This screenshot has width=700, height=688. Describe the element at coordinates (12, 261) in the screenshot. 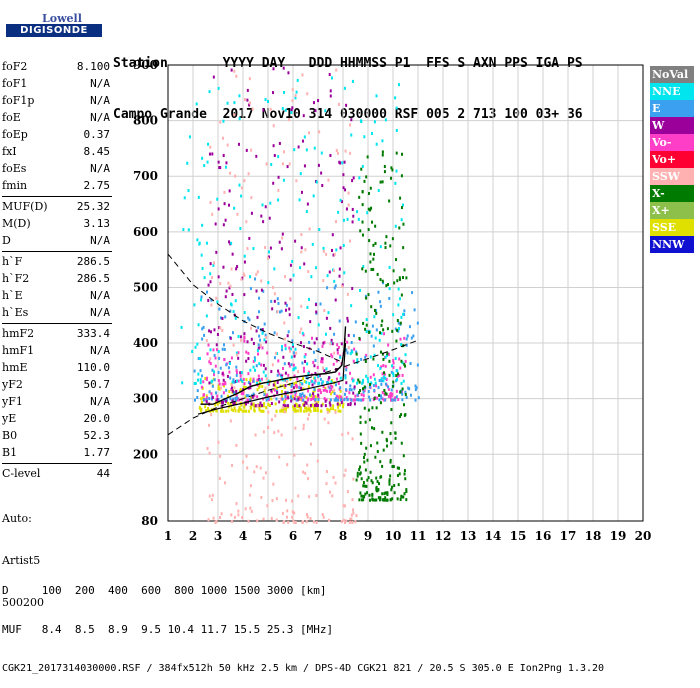

I see `param-label: h`F` at that location.